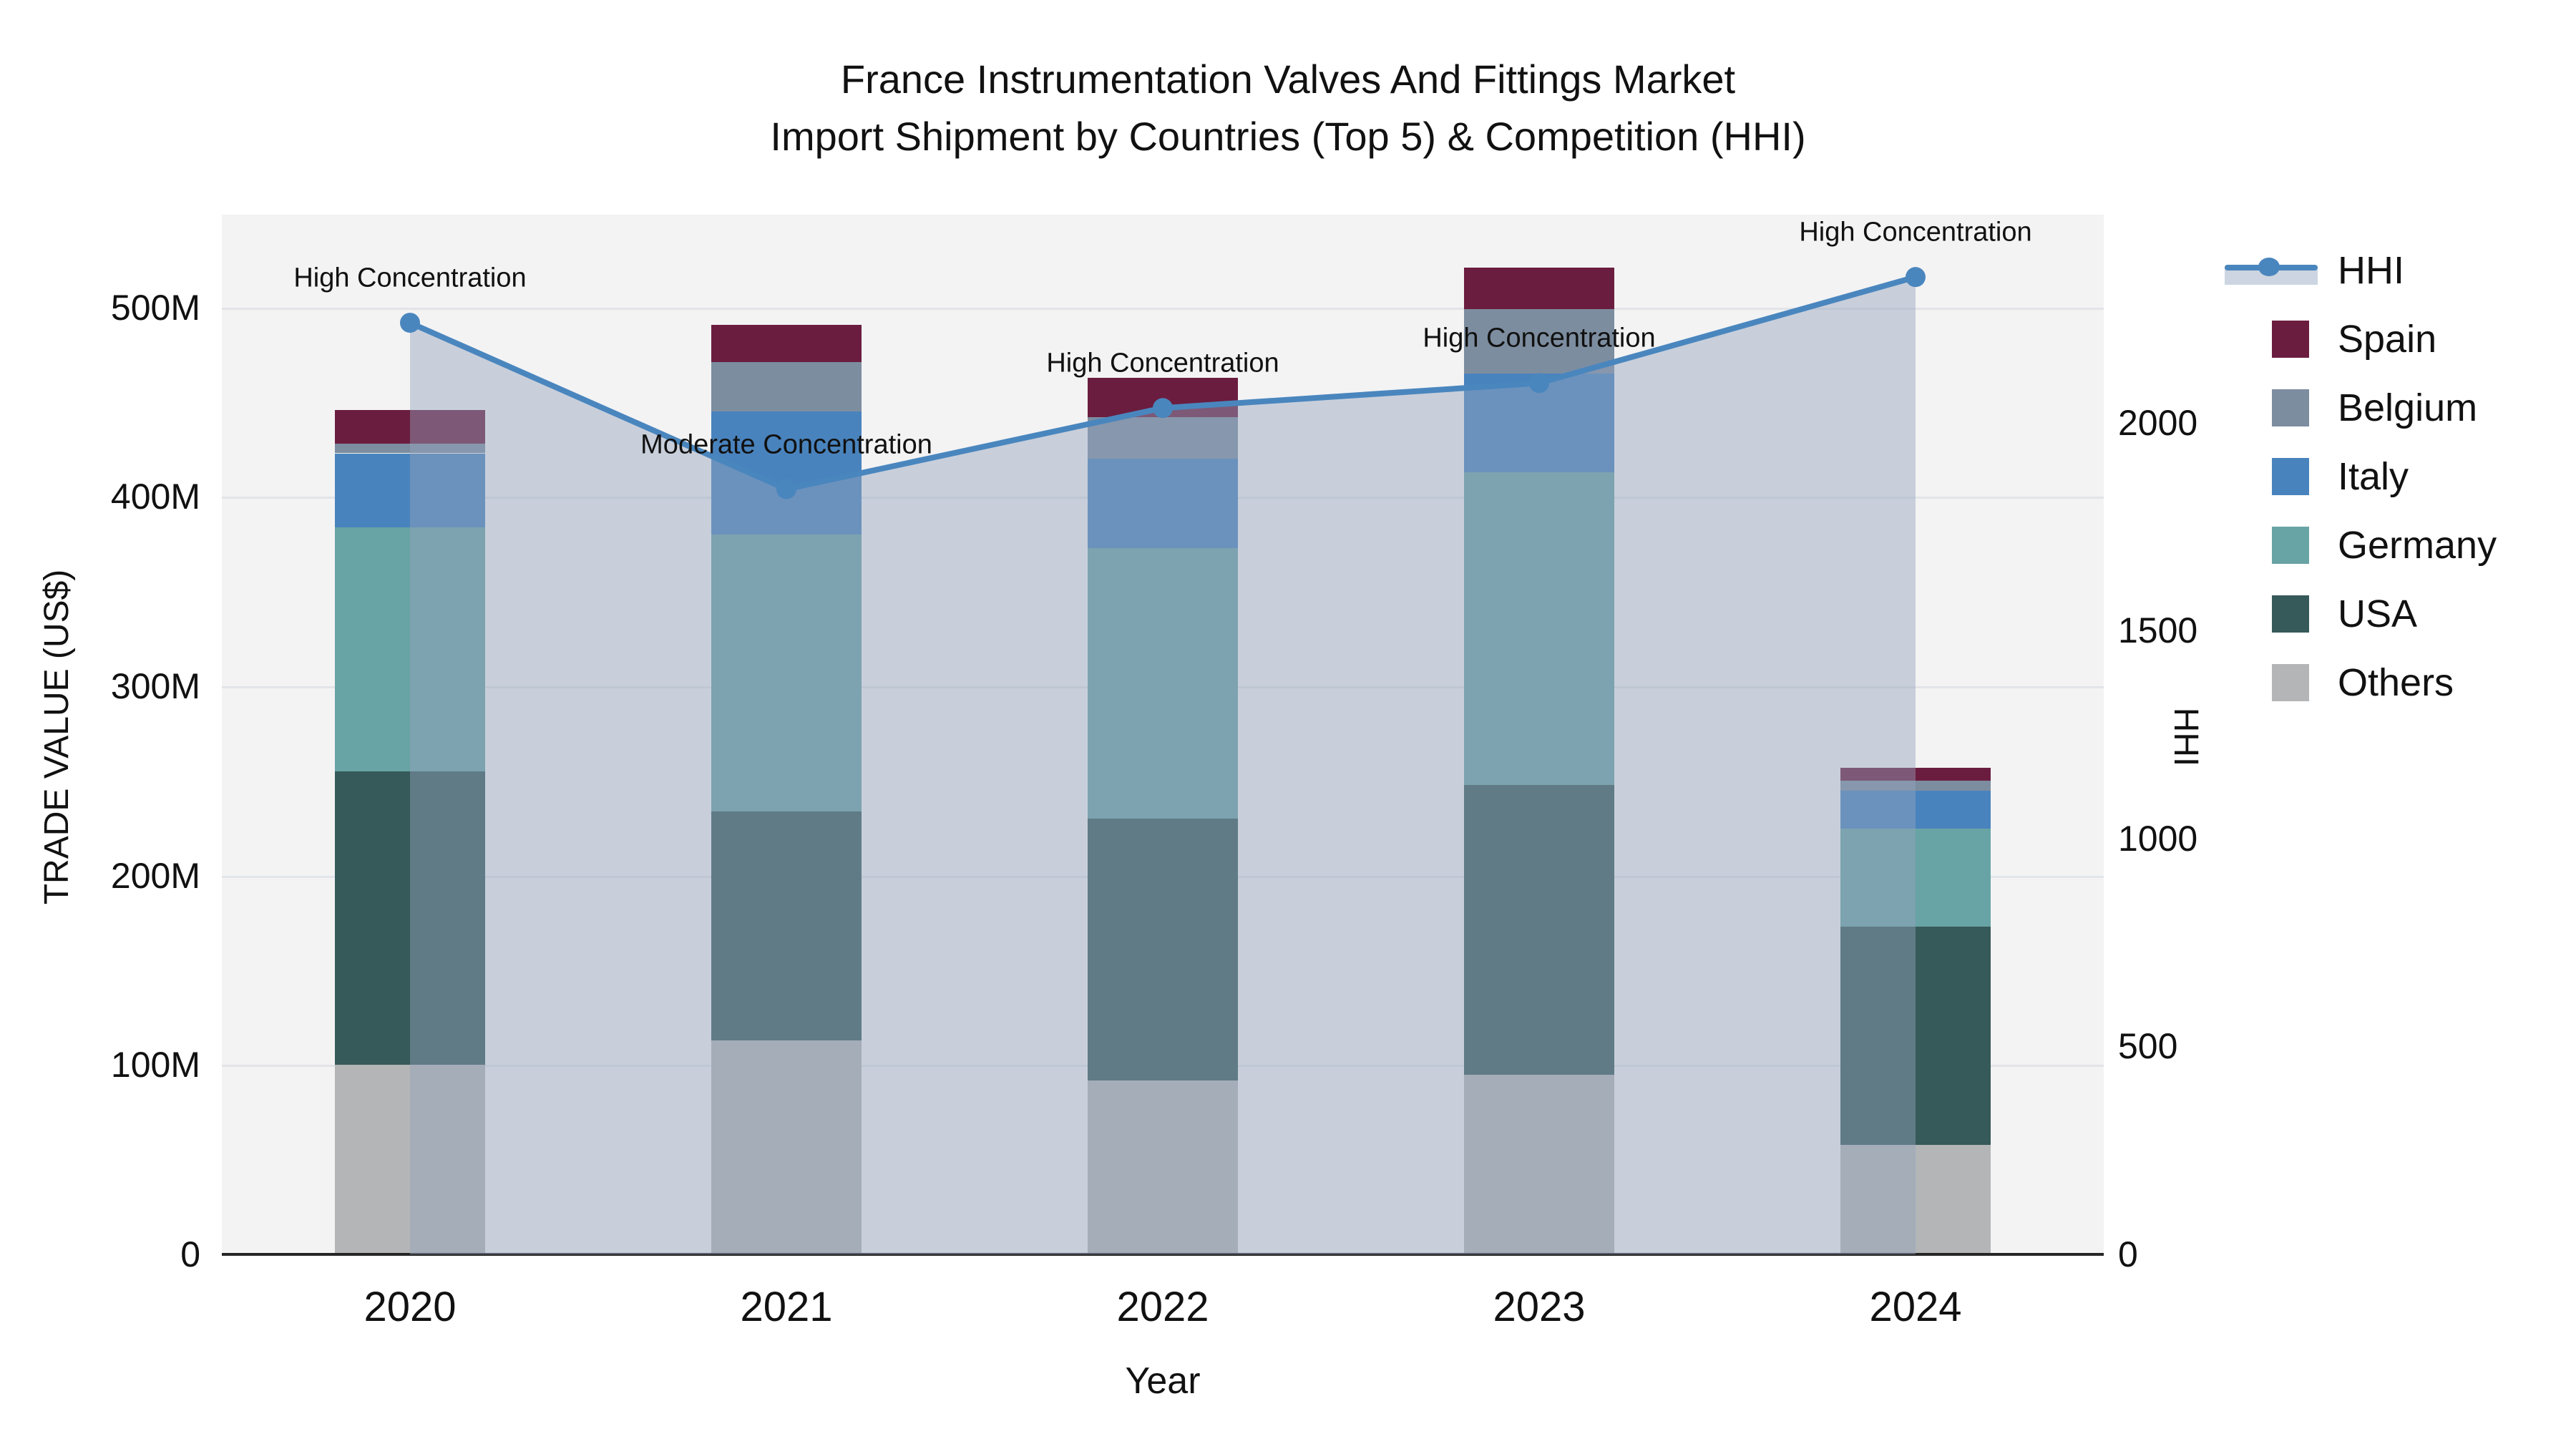  Describe the element at coordinates (410, 1307) in the screenshot. I see `x-tick-2020: 2020` at that location.